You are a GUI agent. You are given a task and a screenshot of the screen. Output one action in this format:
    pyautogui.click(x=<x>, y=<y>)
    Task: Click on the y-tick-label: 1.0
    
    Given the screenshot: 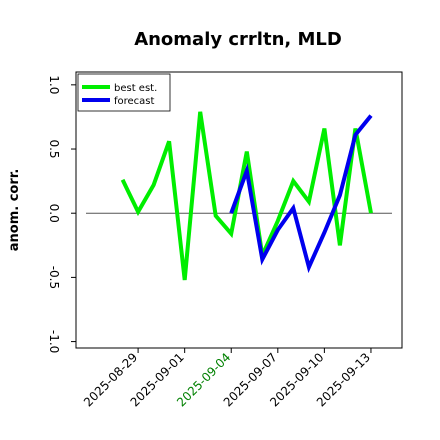 What is the action you would take?
    pyautogui.click(x=54, y=84)
    